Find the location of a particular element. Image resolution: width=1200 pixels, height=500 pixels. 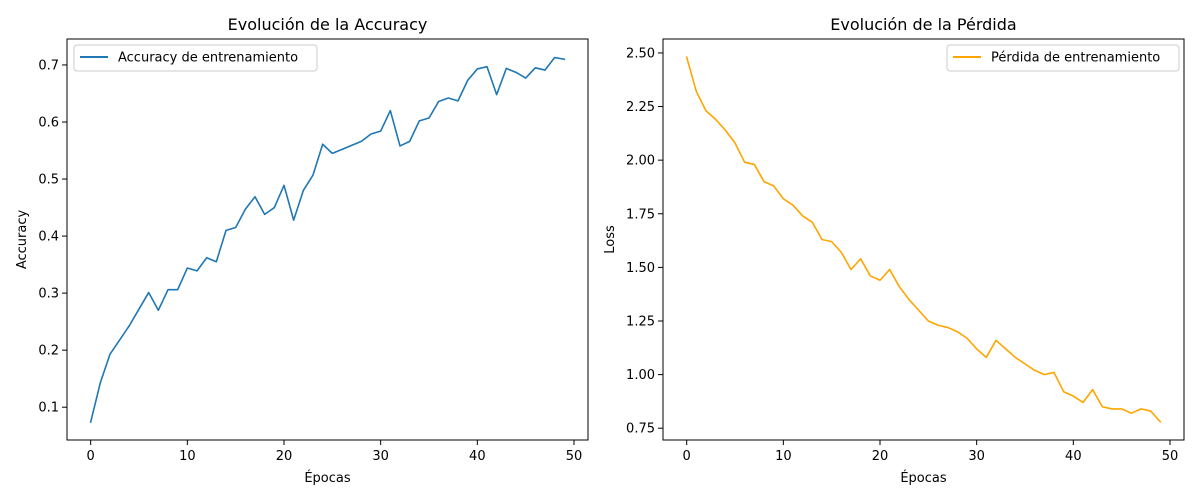

accuracy-legend-label: Accuracy de entrenamiento is located at coordinates (208, 58).